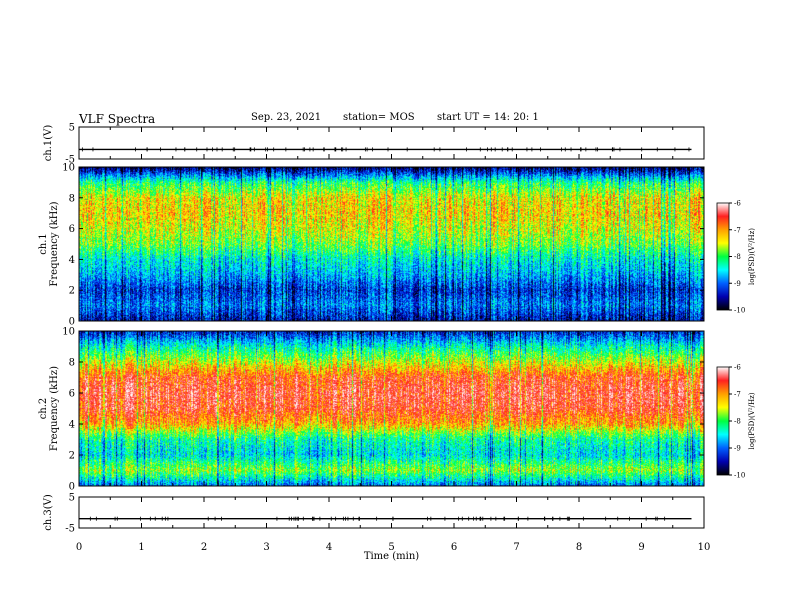 The height and width of the screenshot is (612, 792). Describe the element at coordinates (141, 547) in the screenshot. I see `x-tick-label: 1` at that location.